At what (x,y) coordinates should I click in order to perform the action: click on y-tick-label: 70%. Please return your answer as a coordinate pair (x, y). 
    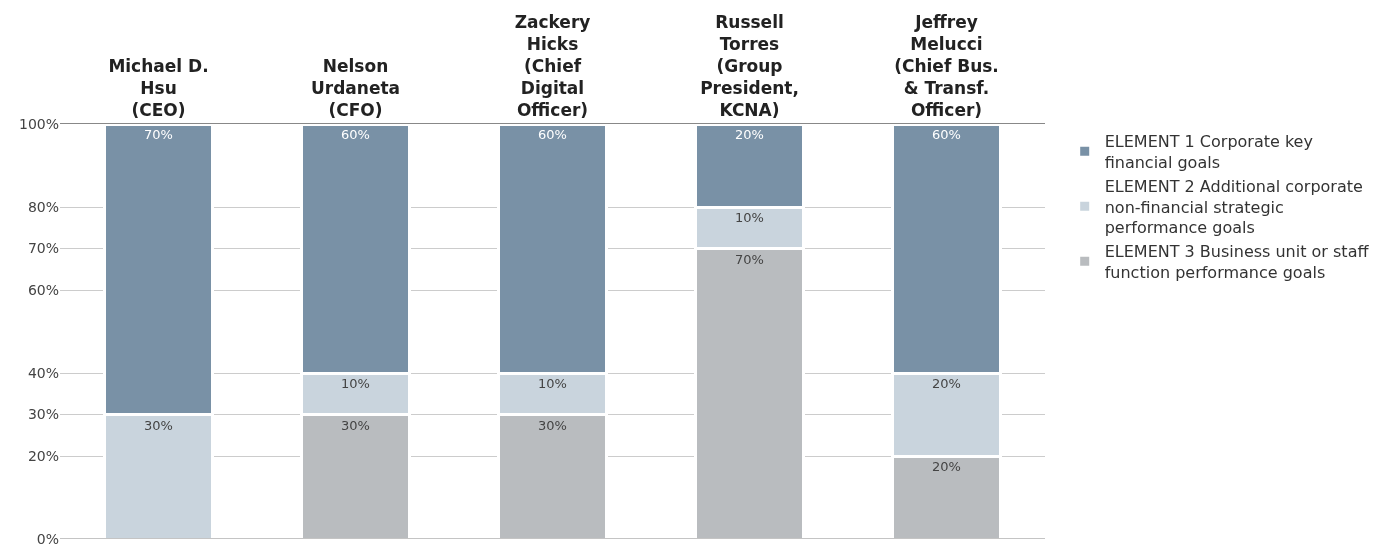
    Looking at the image, I should click on (43, 248).